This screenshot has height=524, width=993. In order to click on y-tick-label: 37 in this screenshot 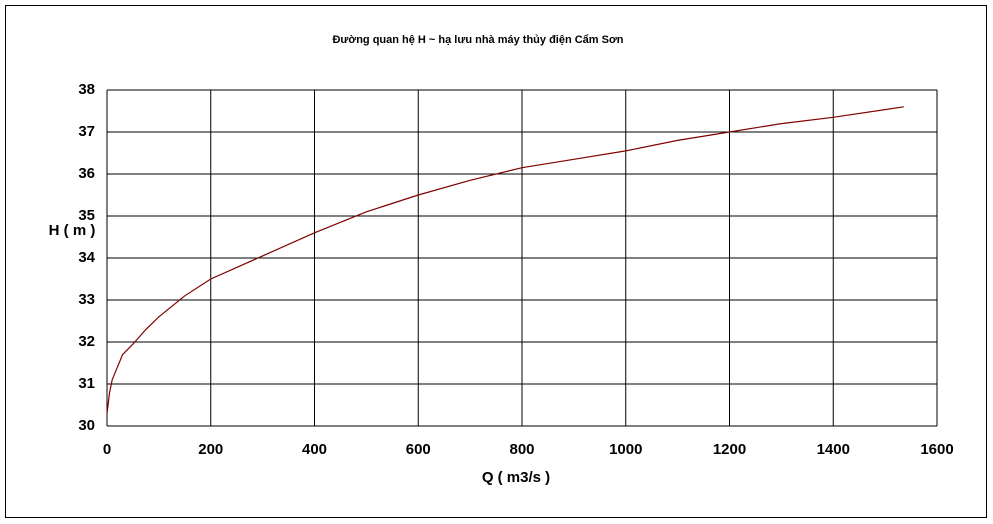, I will do `click(86, 131)`.